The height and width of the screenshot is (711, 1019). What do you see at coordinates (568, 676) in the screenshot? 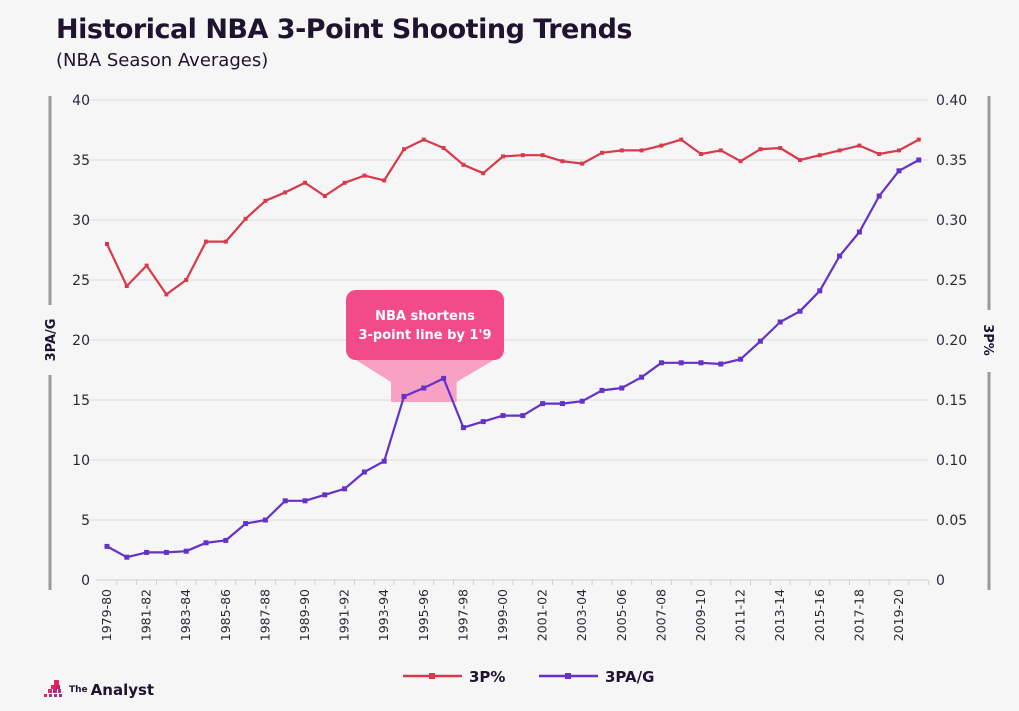
I see `legend-marker-3pa-g` at bounding box center [568, 676].